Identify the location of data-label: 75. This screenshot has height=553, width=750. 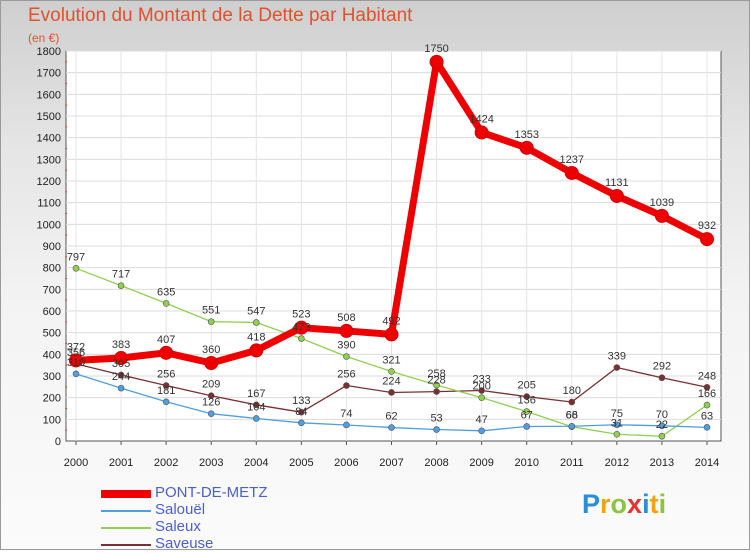
(617, 414).